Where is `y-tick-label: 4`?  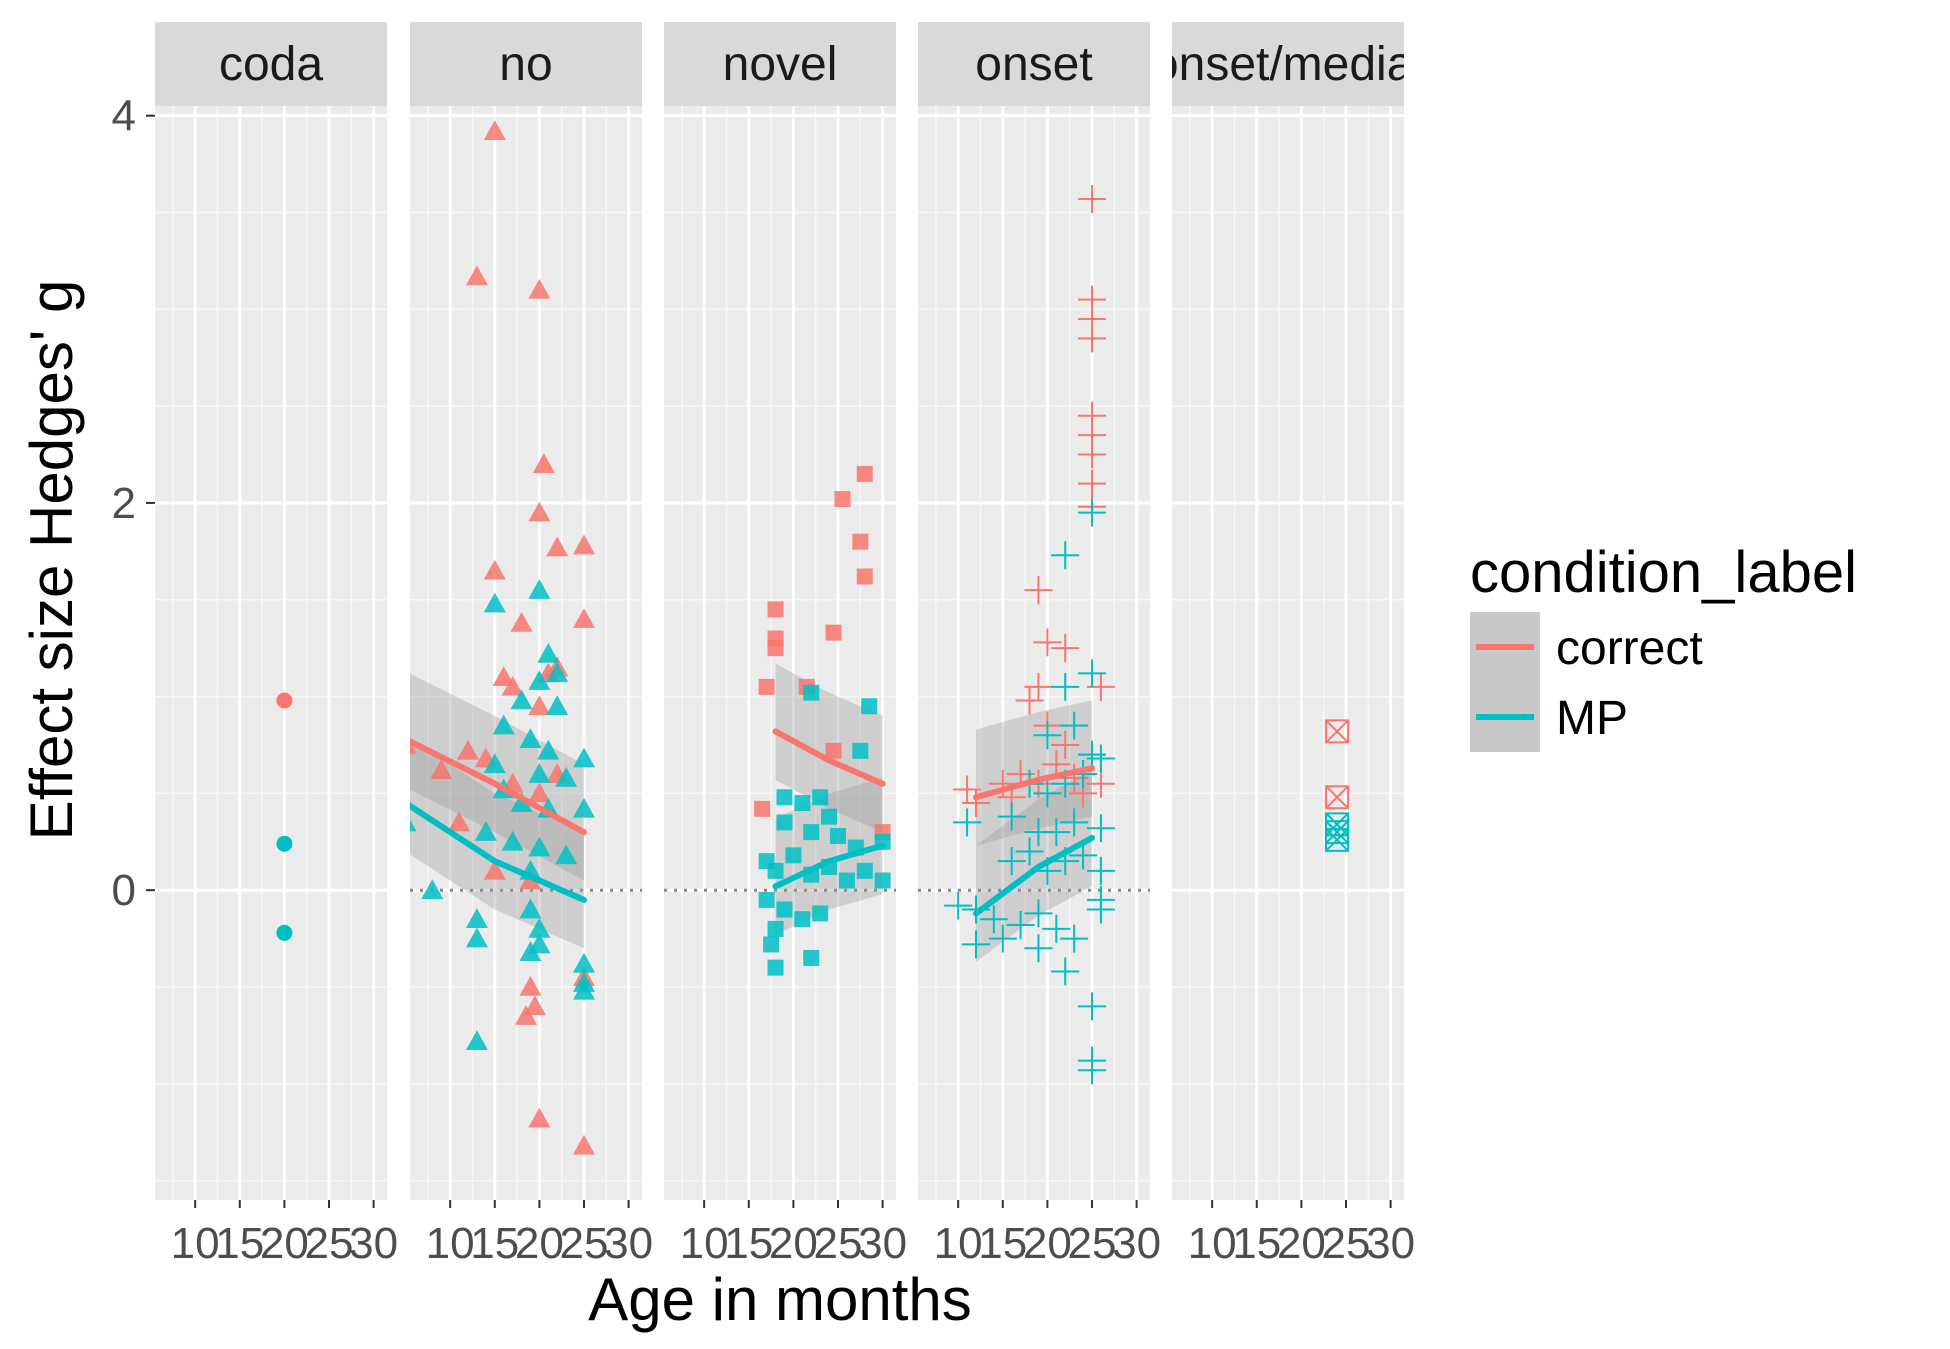 y-tick-label: 4 is located at coordinates (124, 116).